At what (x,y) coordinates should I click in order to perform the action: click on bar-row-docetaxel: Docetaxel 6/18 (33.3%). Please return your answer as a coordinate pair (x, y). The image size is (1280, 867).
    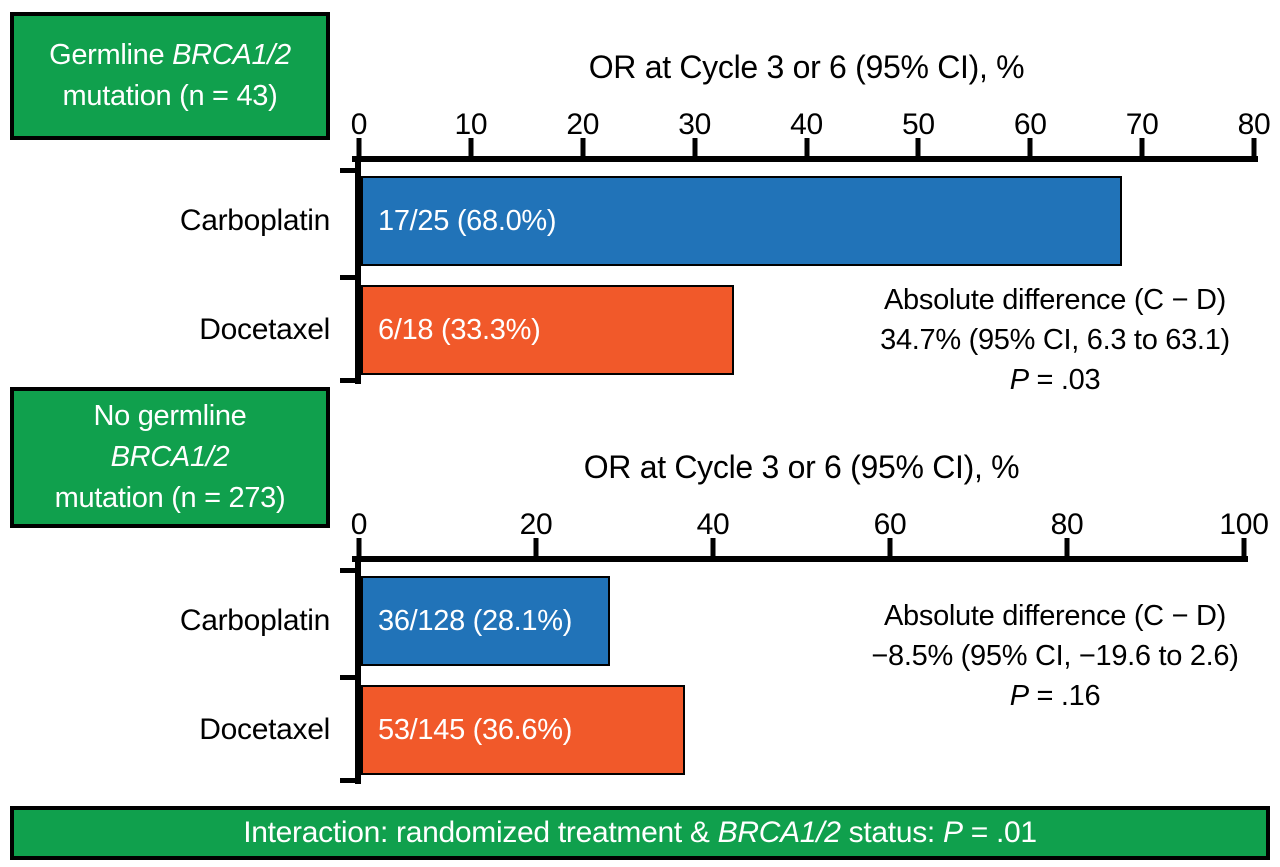
    Looking at the image, I should click on (640, 330).